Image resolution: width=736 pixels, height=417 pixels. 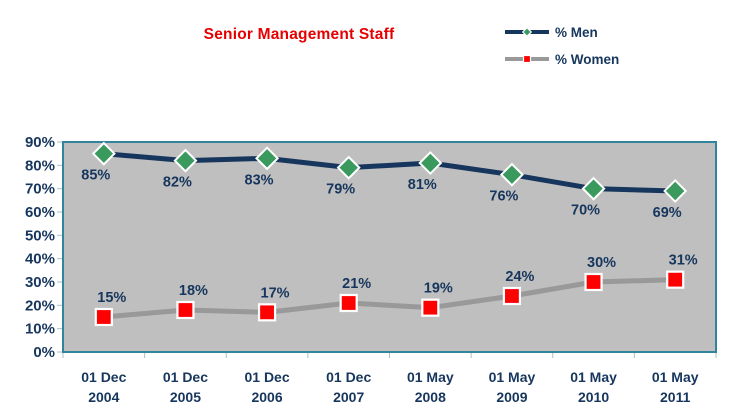 What do you see at coordinates (576, 32) in the screenshot?
I see `legend-label-men: % Men` at bounding box center [576, 32].